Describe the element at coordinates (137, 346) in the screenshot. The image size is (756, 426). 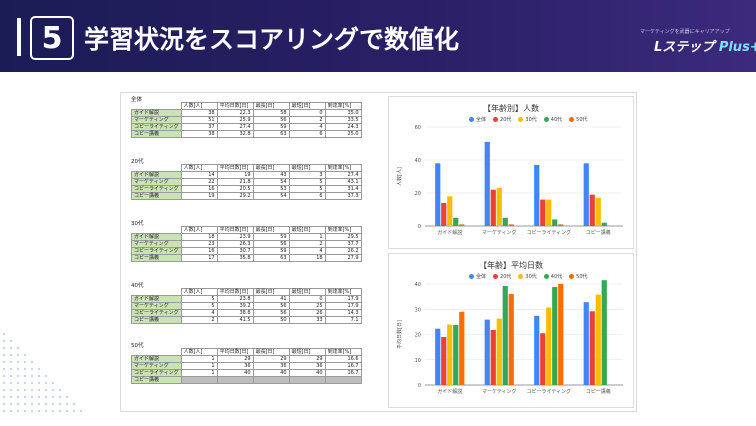
I see `group-title: 50代` at that location.